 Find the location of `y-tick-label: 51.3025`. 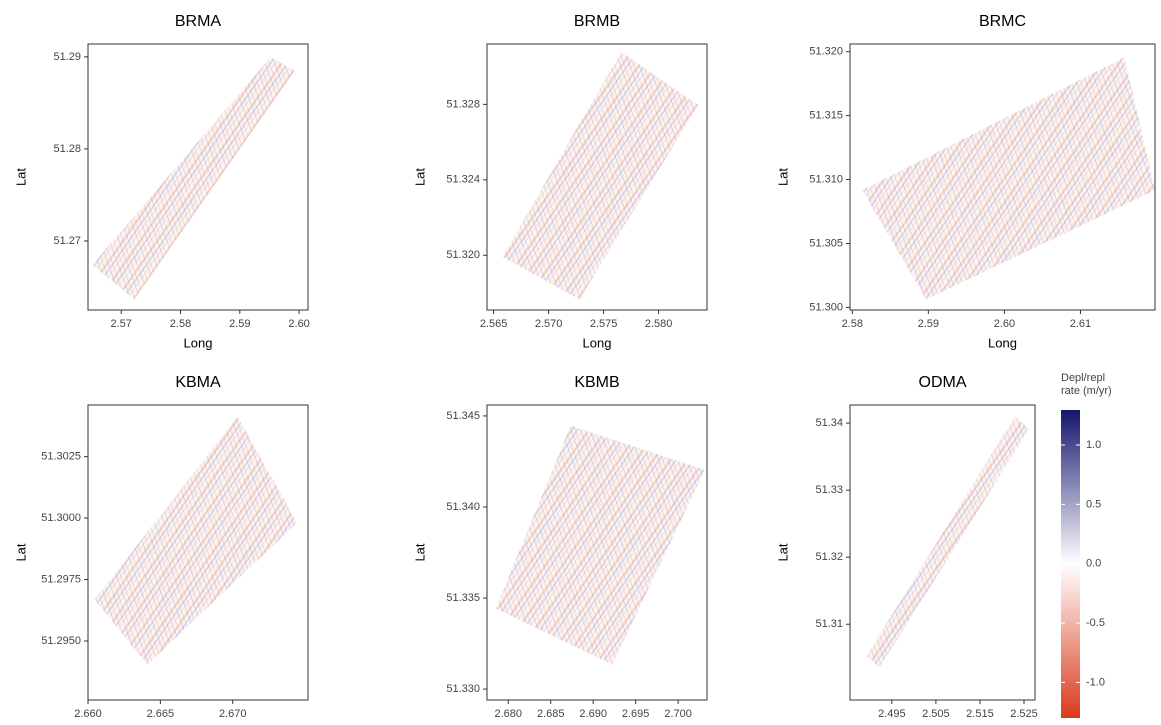

y-tick-label: 51.3025 is located at coordinates (61, 457).